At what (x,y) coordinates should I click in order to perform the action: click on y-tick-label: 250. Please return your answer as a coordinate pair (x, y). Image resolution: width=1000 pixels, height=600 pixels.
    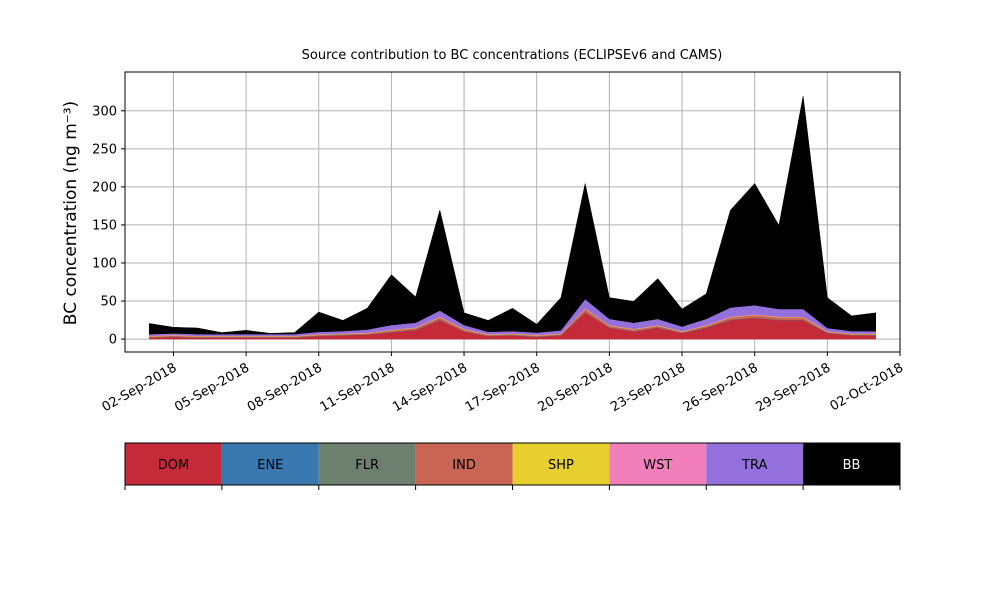
    Looking at the image, I should click on (104, 149).